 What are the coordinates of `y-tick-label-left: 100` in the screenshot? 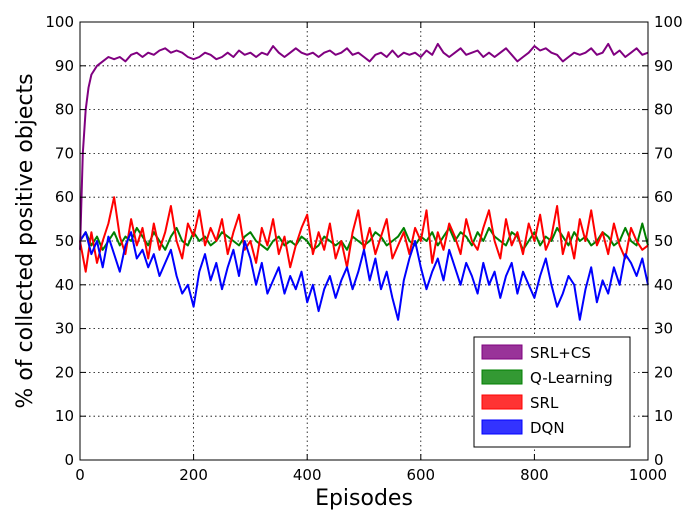 It's located at (59, 22).